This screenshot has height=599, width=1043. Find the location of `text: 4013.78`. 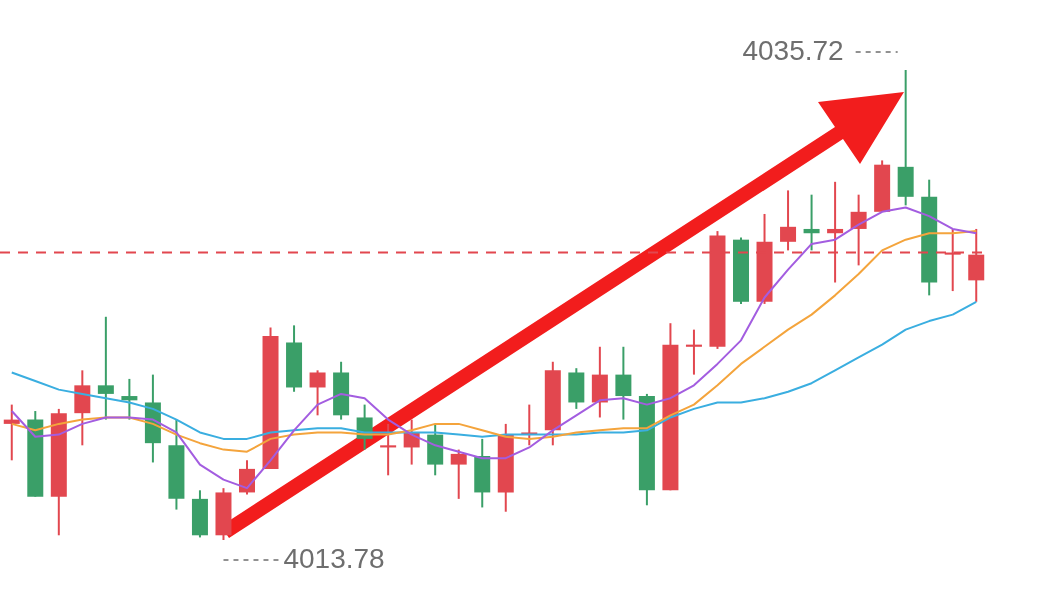

text: 4013.78 is located at coordinates (334, 558).